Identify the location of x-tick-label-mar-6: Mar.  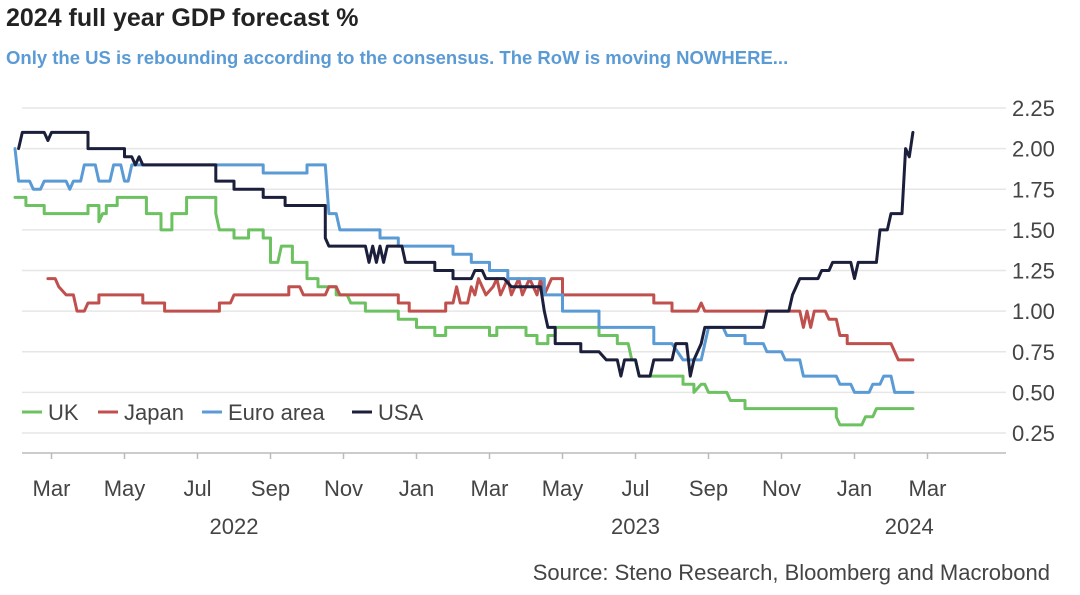
(490, 488).